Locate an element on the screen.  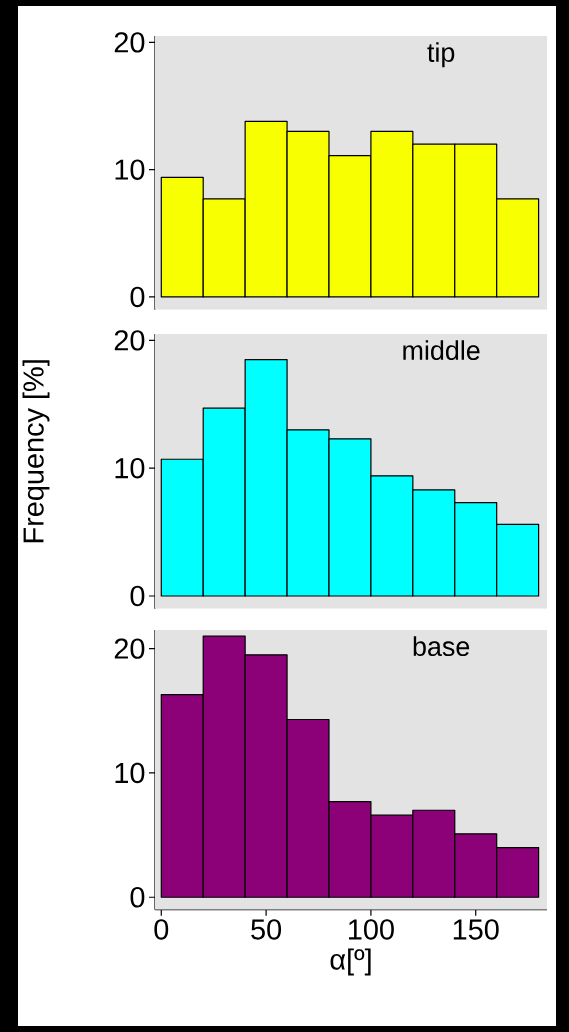
chart-title: middle is located at coordinates (441, 350).